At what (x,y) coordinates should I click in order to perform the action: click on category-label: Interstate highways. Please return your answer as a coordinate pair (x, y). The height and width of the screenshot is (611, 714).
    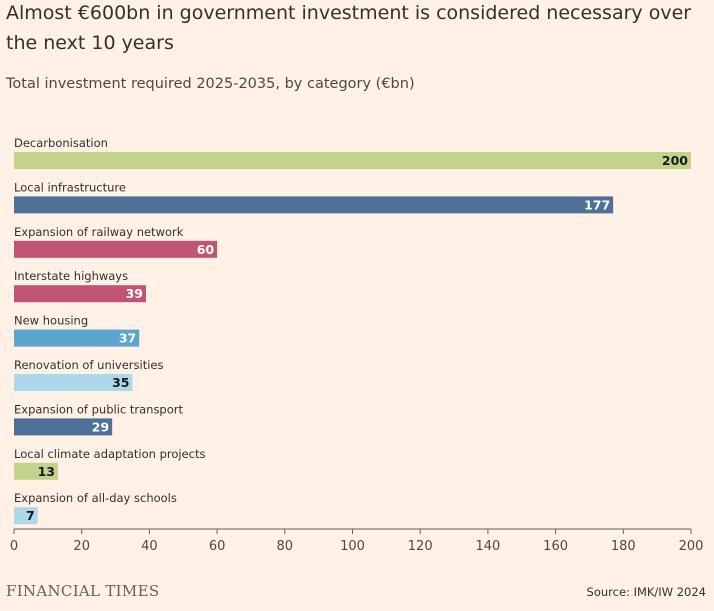
    Looking at the image, I should click on (71, 276).